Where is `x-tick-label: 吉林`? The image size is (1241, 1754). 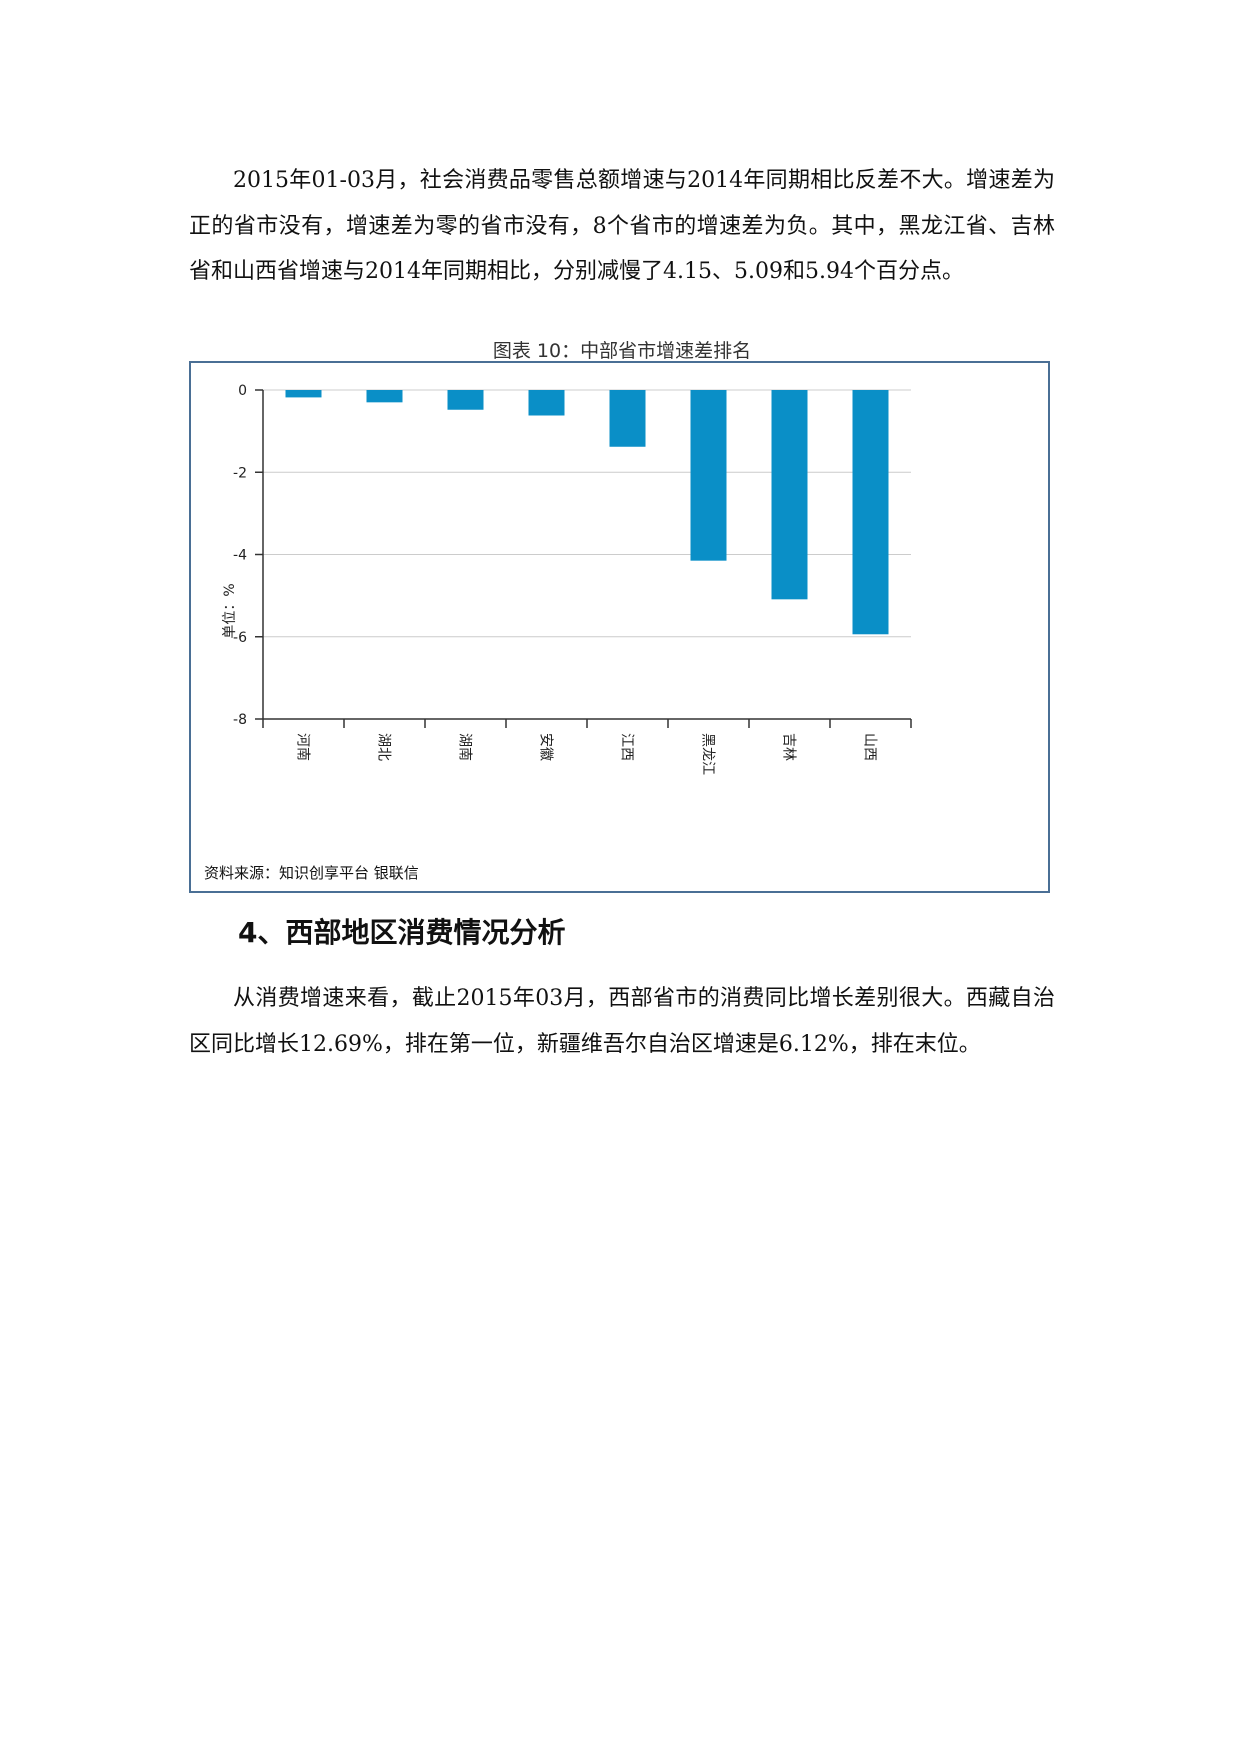
x-tick-label: 吉林 is located at coordinates (789, 747).